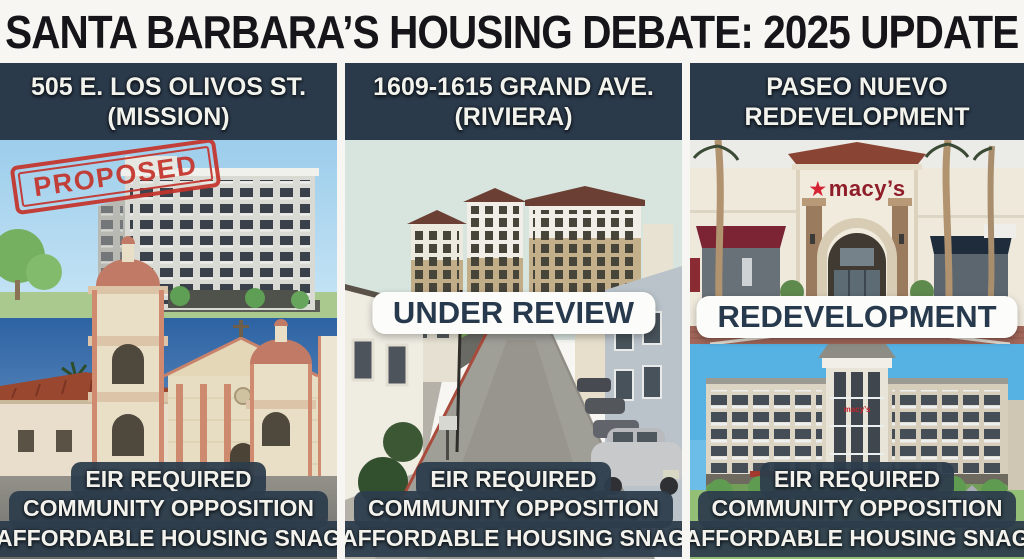  Describe the element at coordinates (513, 86) in the screenshot. I see `panel-header-line1: 1609-1615 GRAND AVE.` at that location.